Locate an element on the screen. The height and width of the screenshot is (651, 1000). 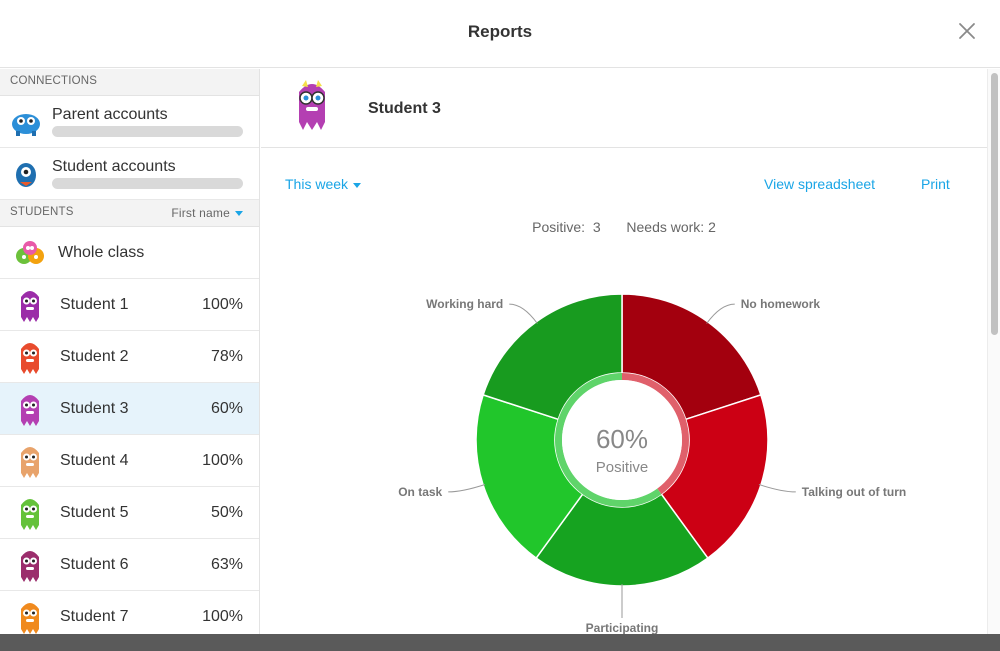
slice-label: Participating is located at coordinates (622, 627).